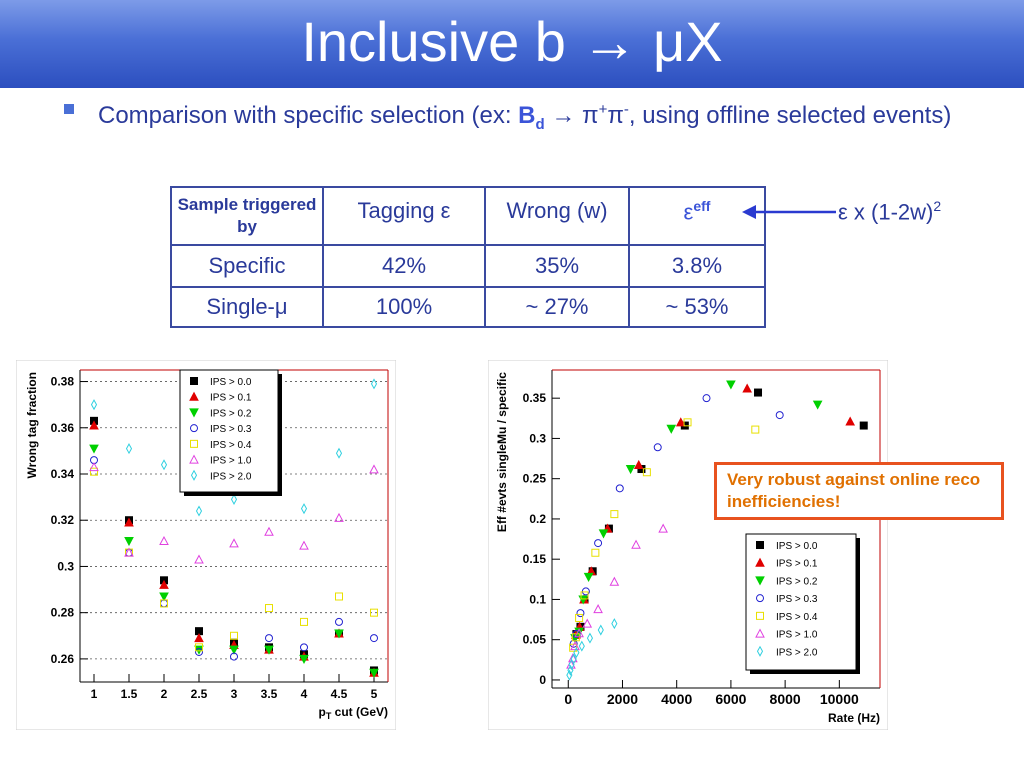 Image resolution: width=1024 pixels, height=768 pixels. Describe the element at coordinates (535, 398) in the screenshot. I see `y-tick-label: 0.35` at that location.